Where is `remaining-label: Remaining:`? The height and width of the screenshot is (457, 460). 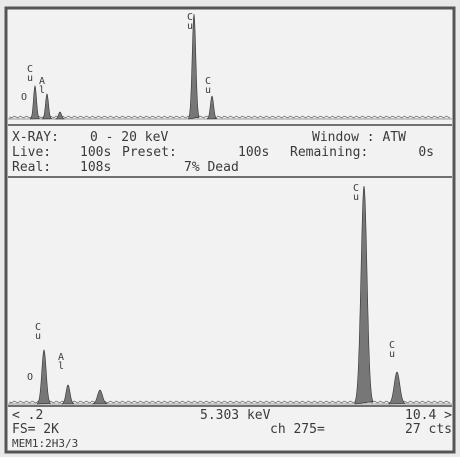
remaining-label: Remaining: is located at coordinates (329, 152).